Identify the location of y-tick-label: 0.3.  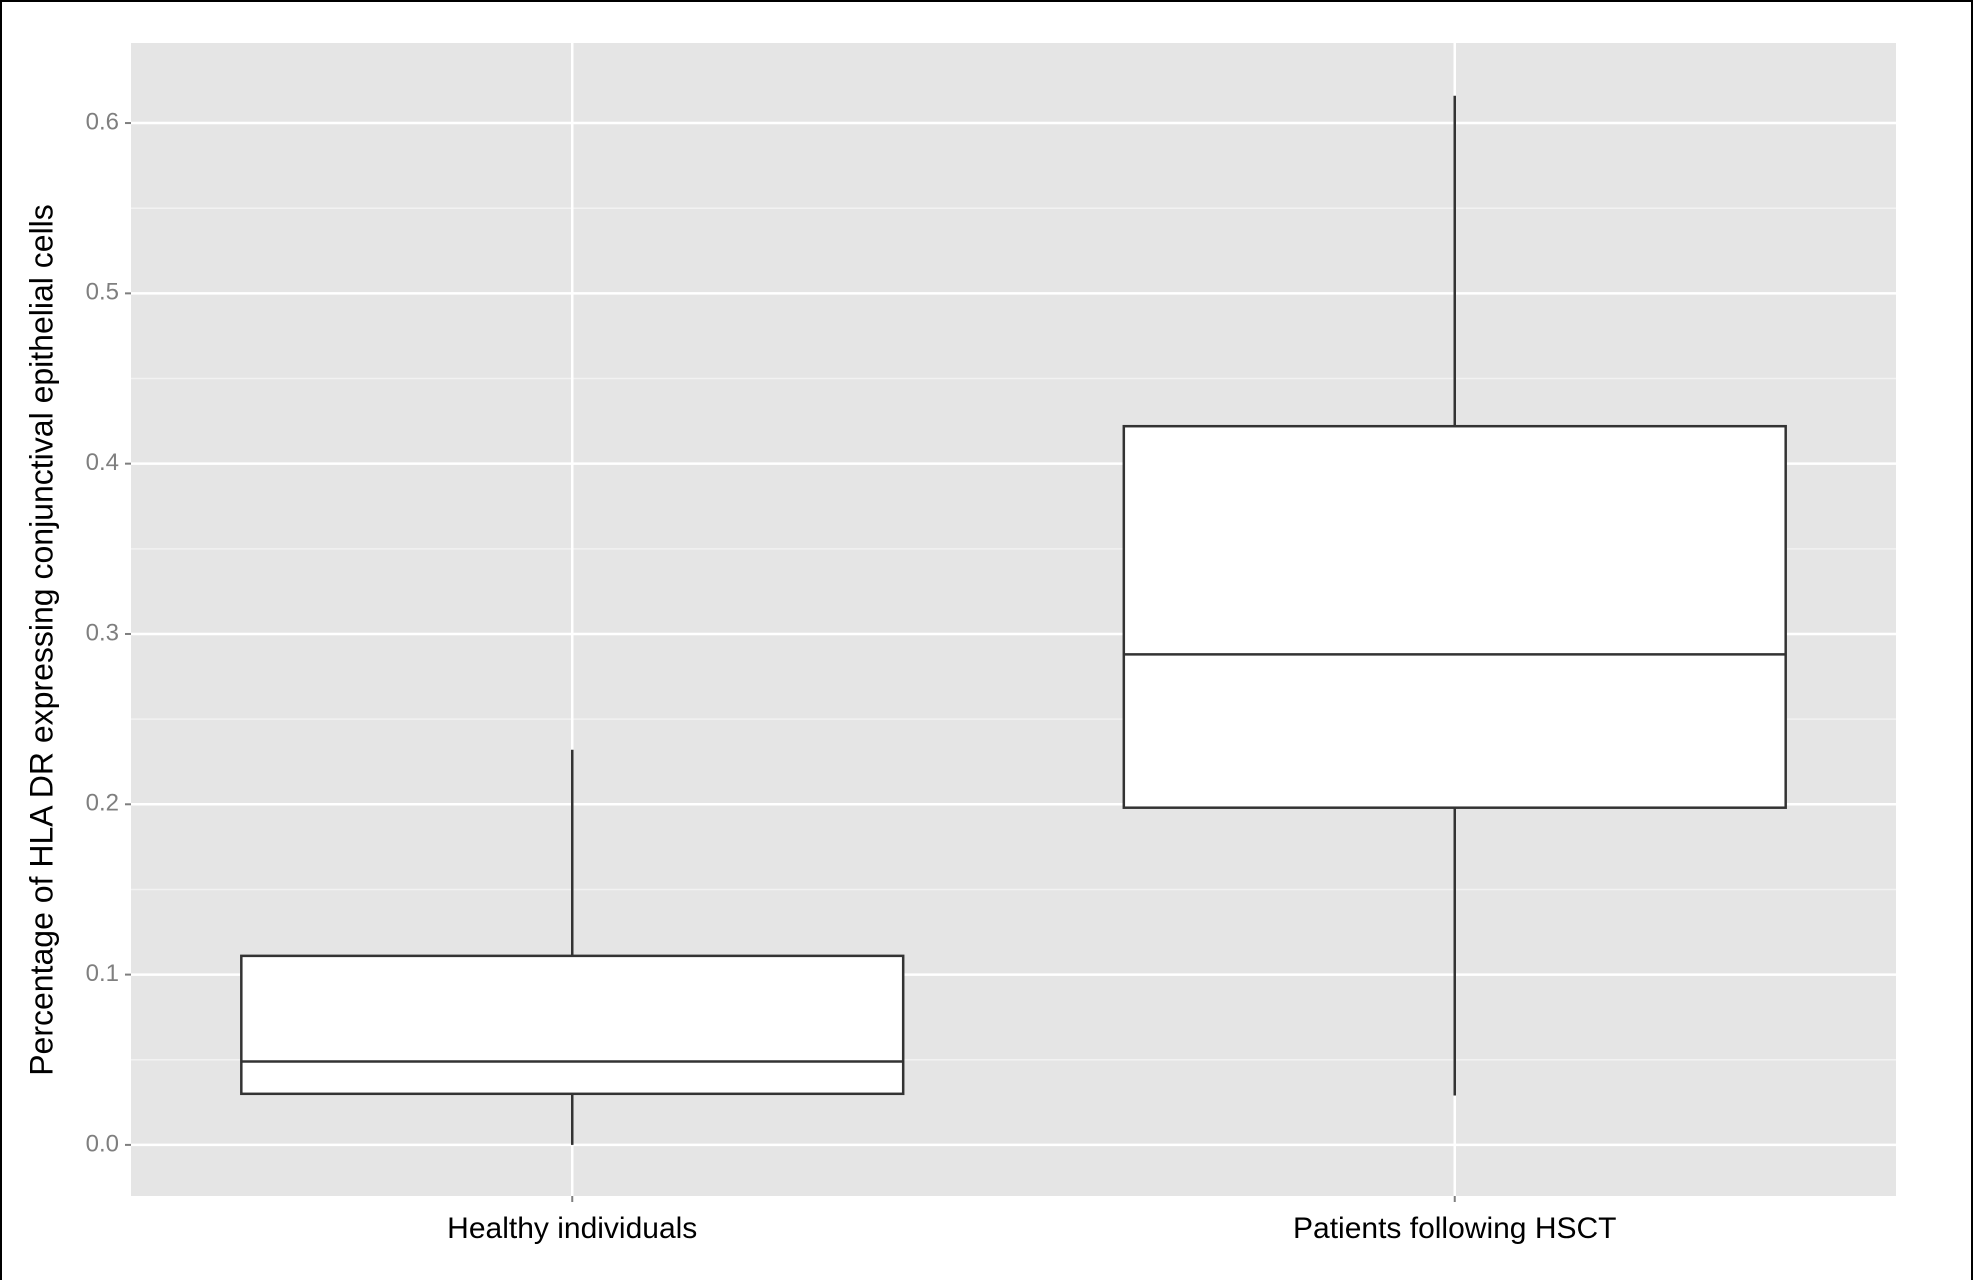
(102, 632).